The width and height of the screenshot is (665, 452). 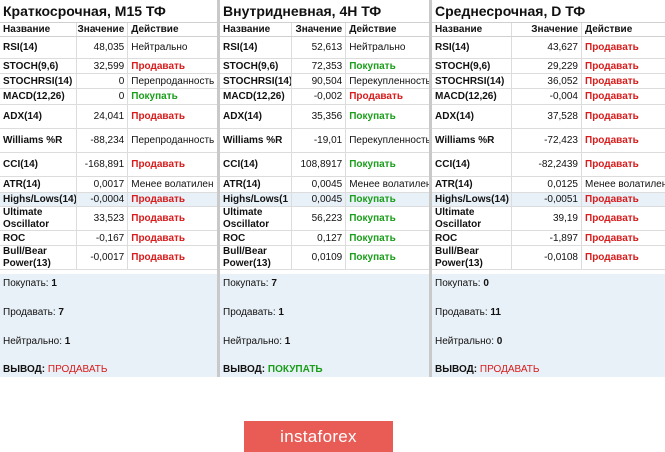 What do you see at coordinates (24, 369) in the screenshot?
I see `conclusion-label: ВЫВОД:` at bounding box center [24, 369].